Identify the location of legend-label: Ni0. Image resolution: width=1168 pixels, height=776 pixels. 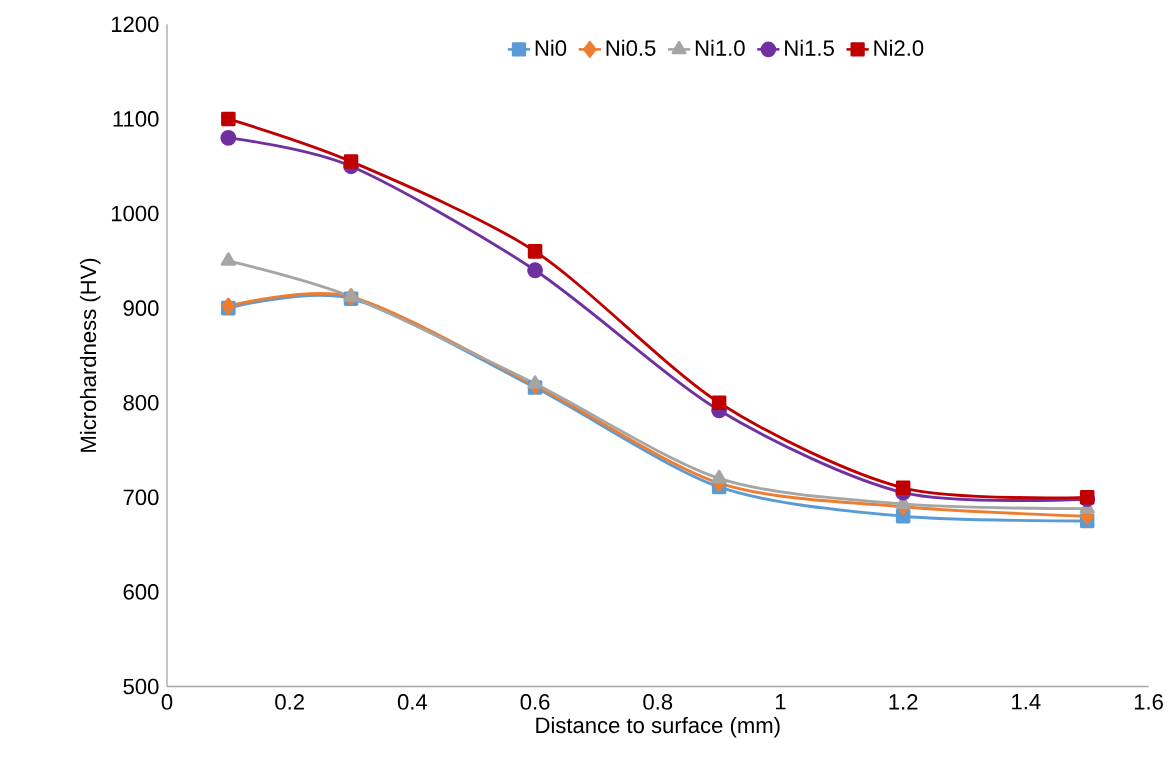
(551, 47).